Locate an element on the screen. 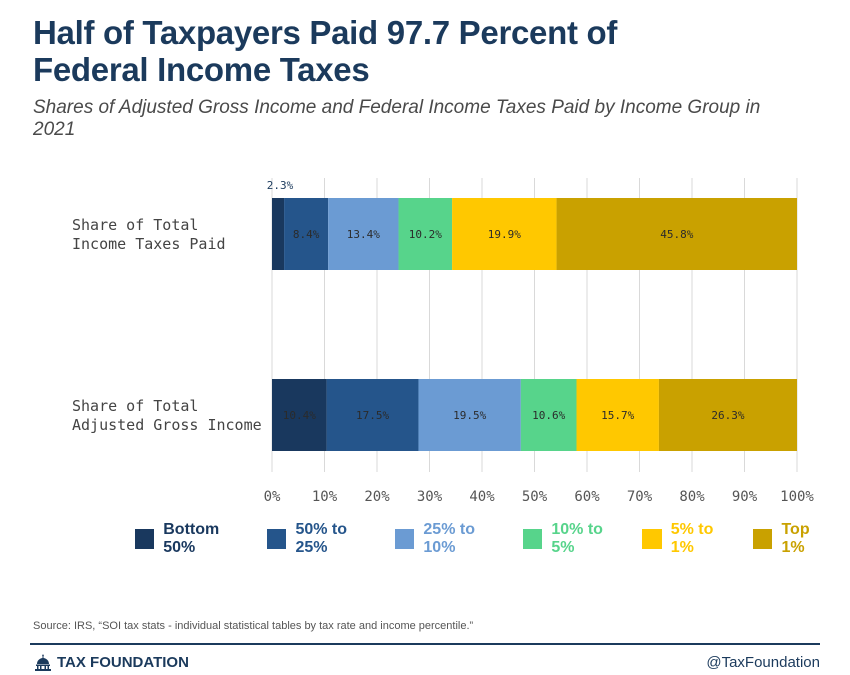 Image resolution: width=850 pixels, height=675 pixels. data-label: 15.7% is located at coordinates (617, 415).